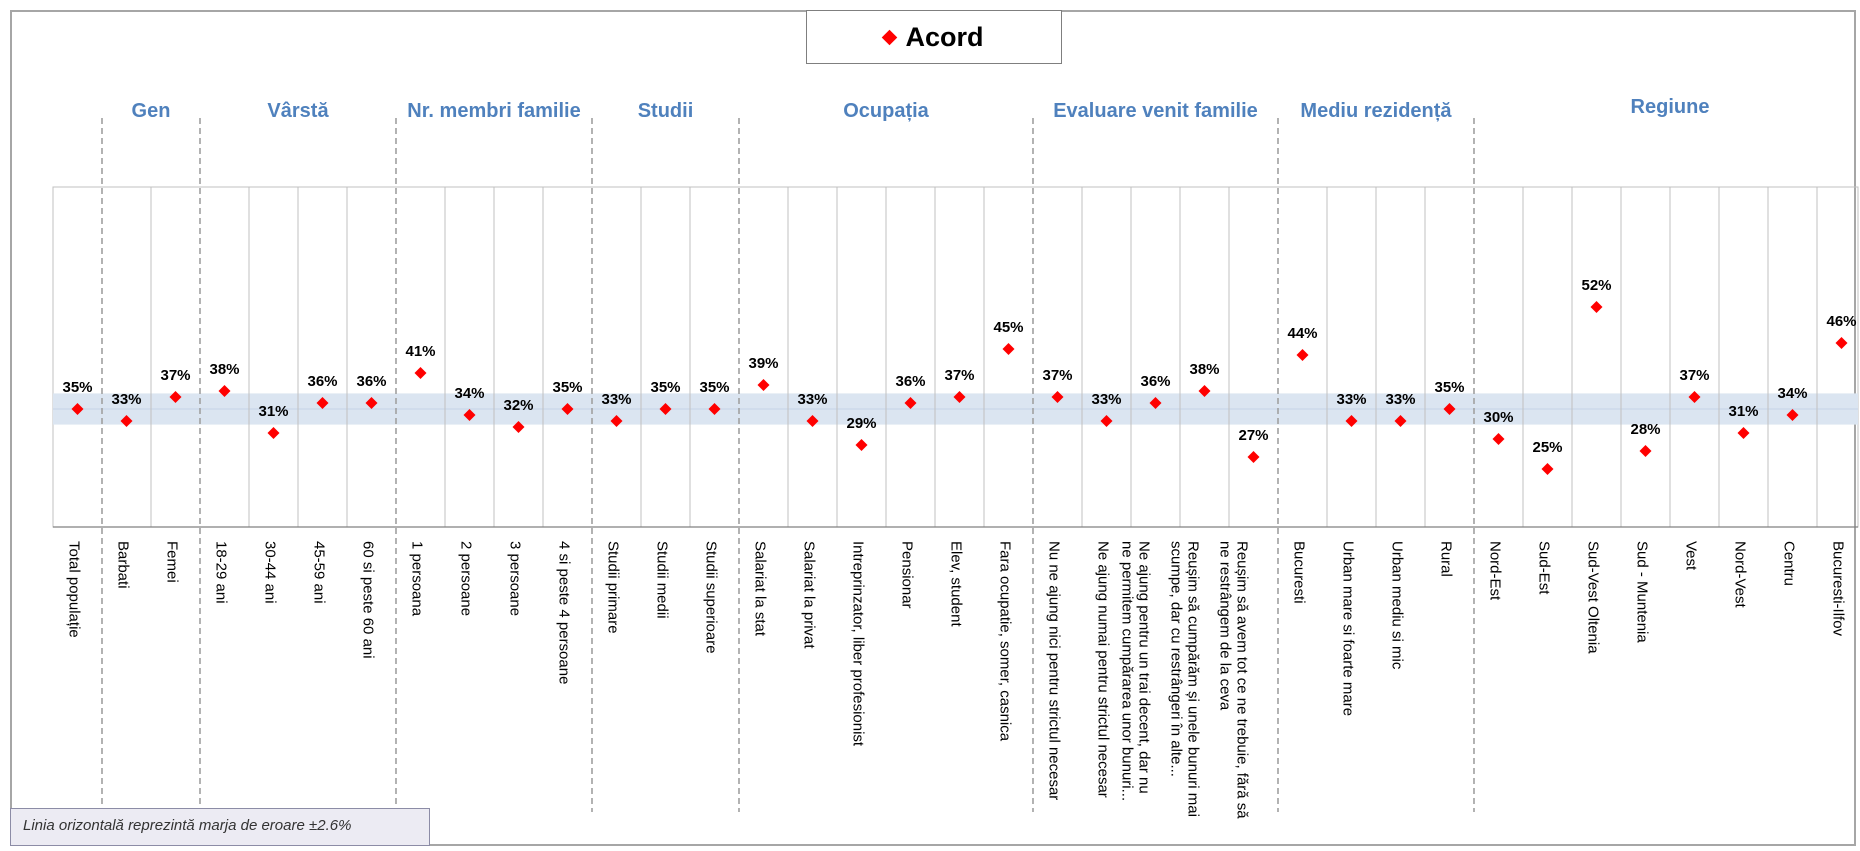 The image size is (1860, 851). Describe the element at coordinates (417, 579) in the screenshot. I see `category-label: 1 persoana` at that location.